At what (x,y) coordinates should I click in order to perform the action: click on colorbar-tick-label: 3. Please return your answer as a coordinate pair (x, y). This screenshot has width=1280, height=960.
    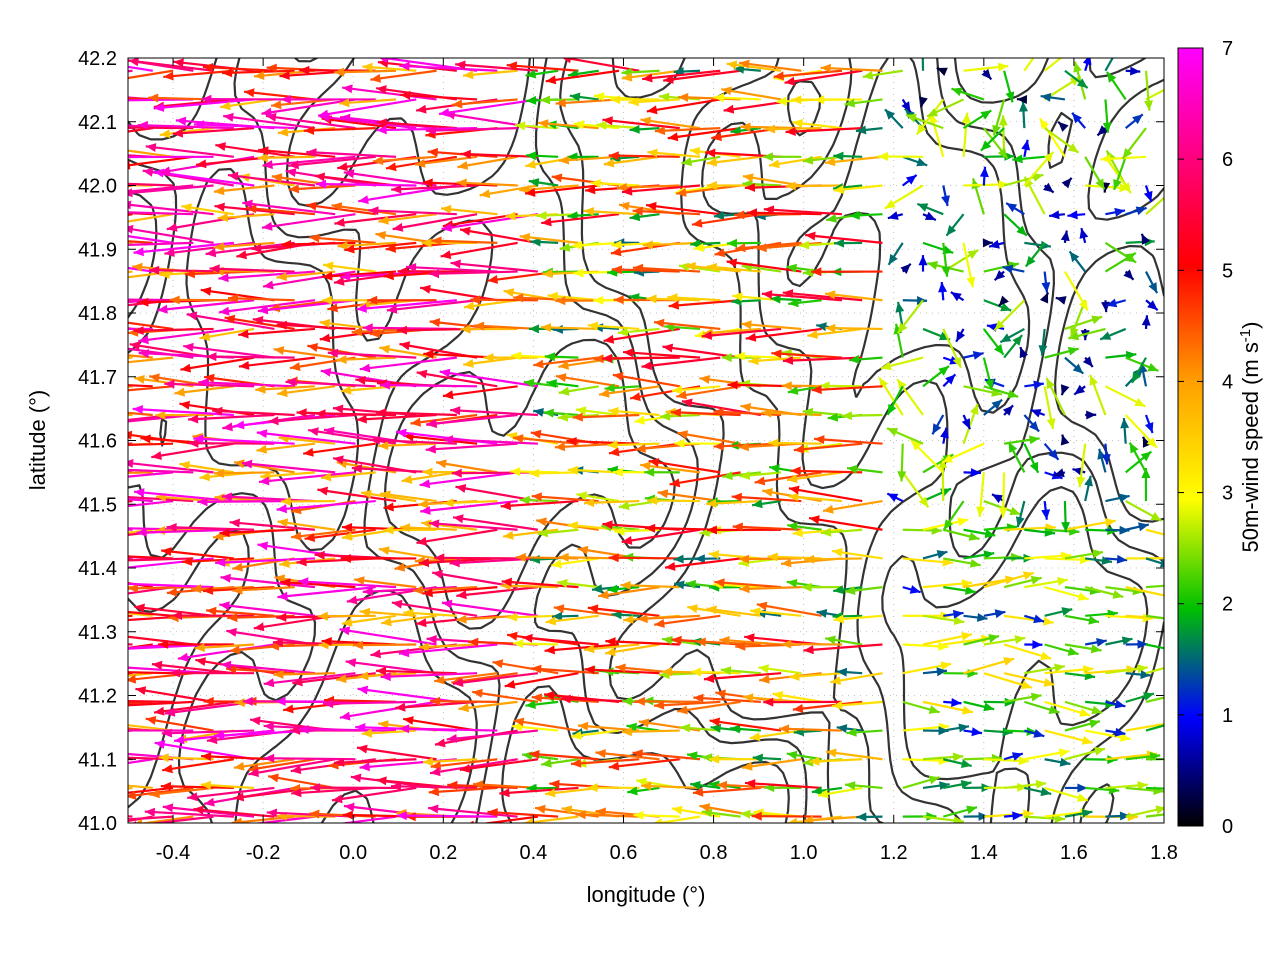
    Looking at the image, I should click on (1227, 494).